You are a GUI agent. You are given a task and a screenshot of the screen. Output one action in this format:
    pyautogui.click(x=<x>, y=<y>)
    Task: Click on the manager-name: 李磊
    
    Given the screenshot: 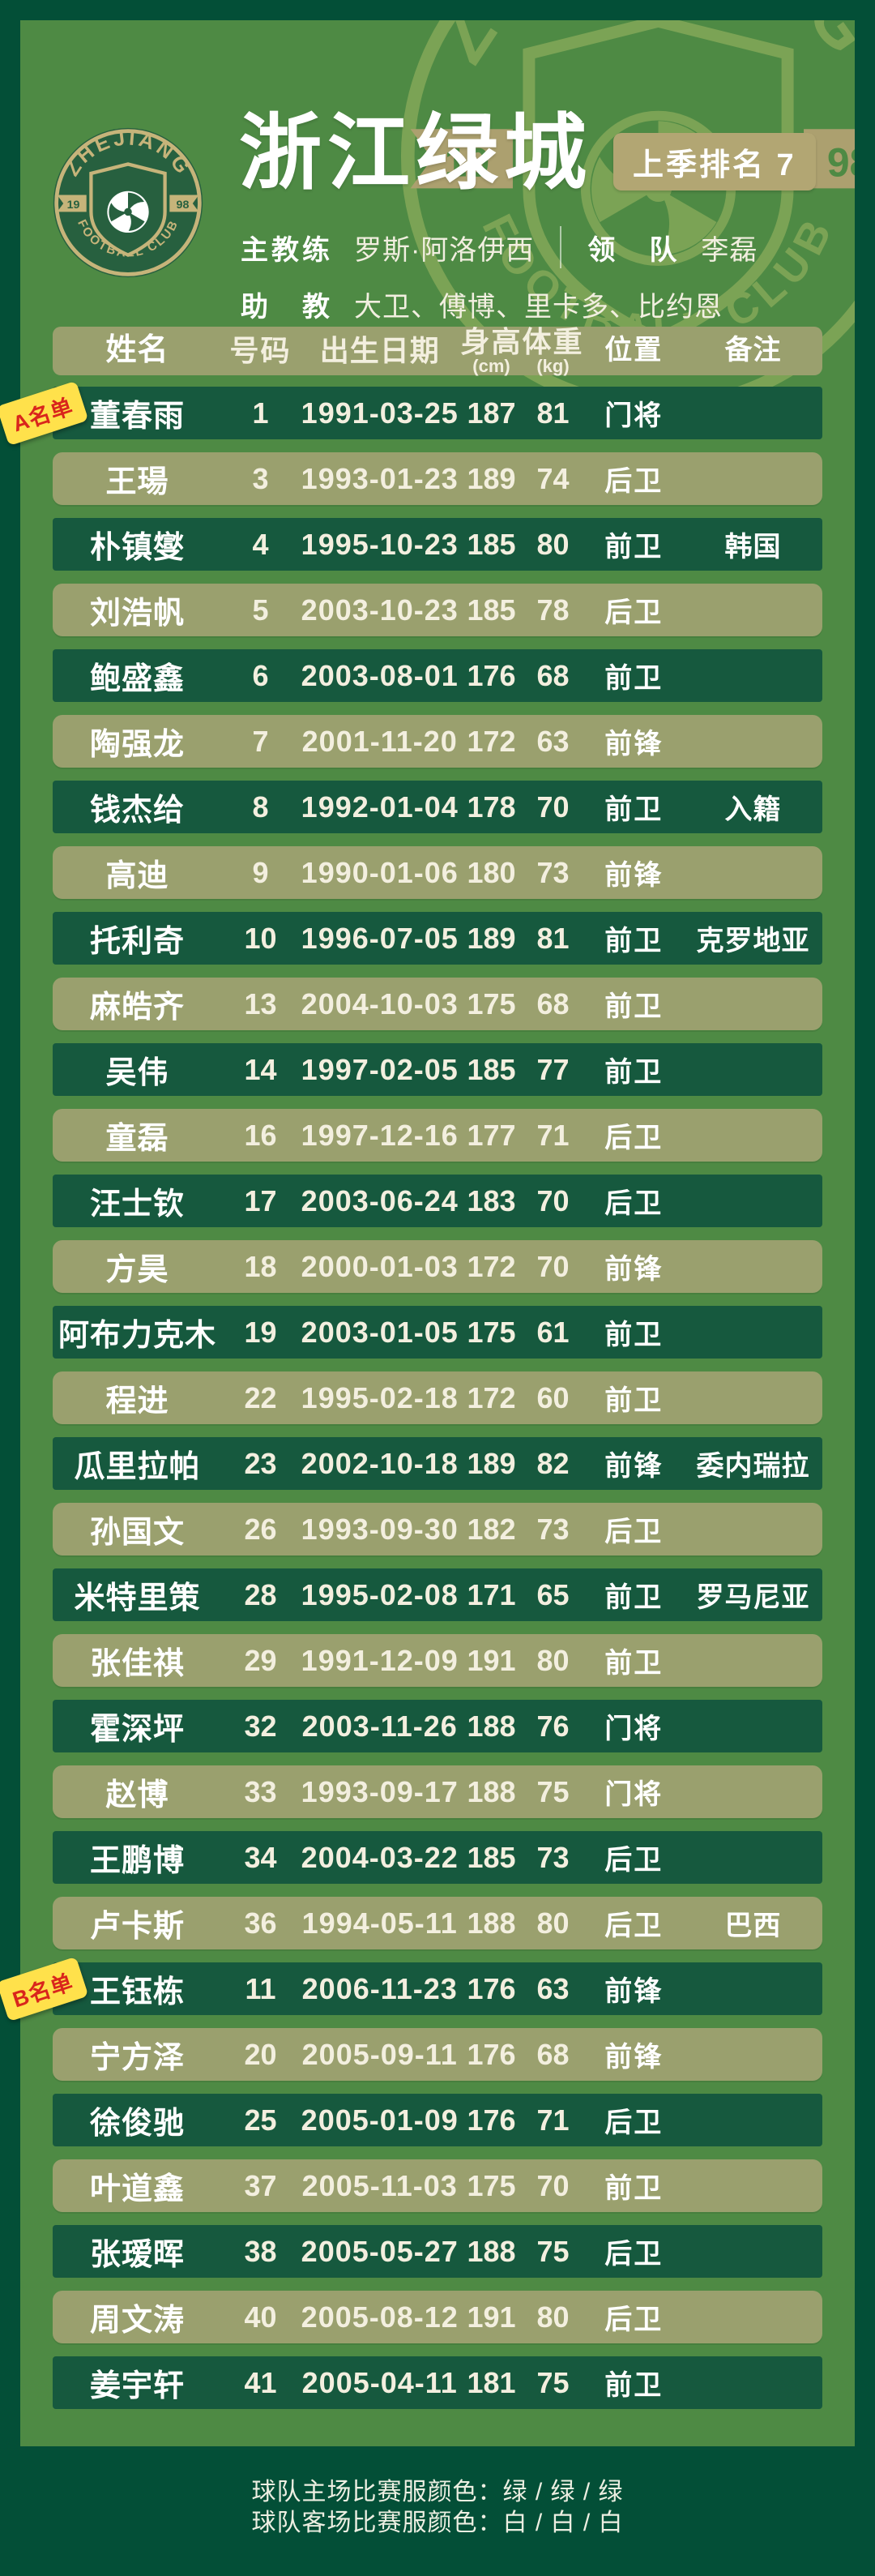 What is the action you would take?
    pyautogui.click(x=729, y=250)
    